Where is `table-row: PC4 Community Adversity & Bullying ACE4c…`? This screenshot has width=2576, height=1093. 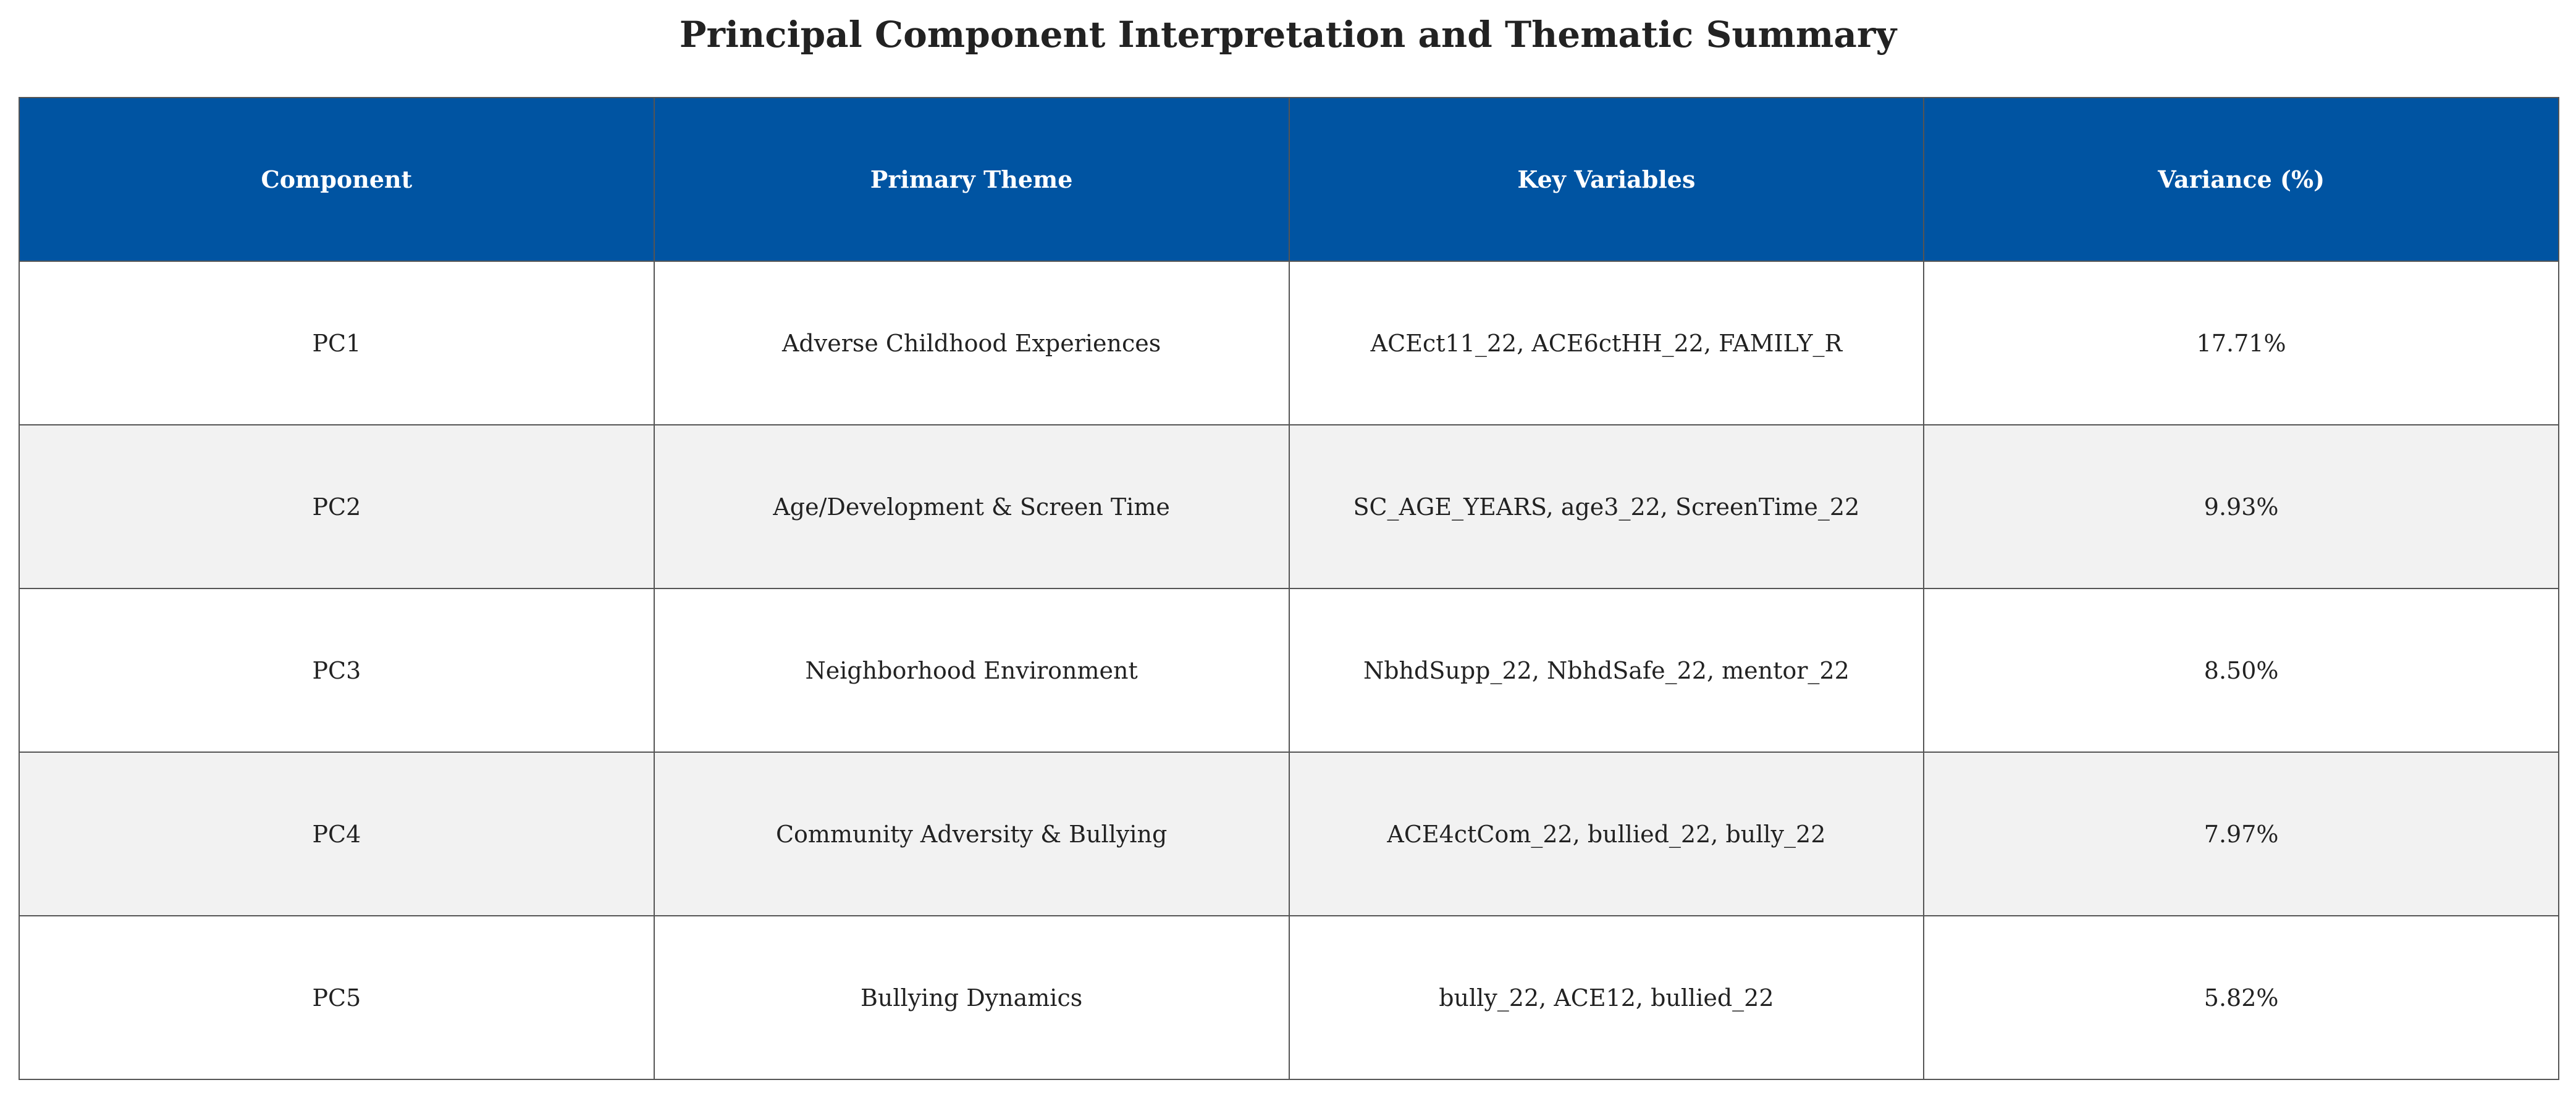 table-row: PC4 Community Adversity & Bullying ACE4c… is located at coordinates (1289, 834).